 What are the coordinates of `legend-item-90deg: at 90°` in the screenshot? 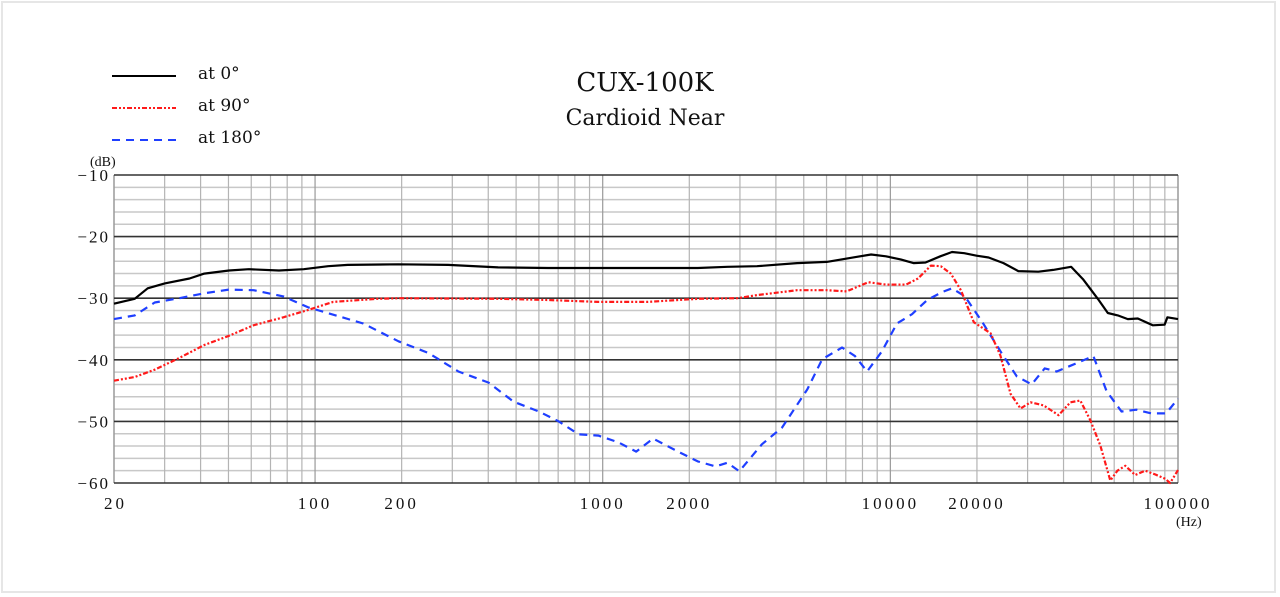 It's located at (212, 107).